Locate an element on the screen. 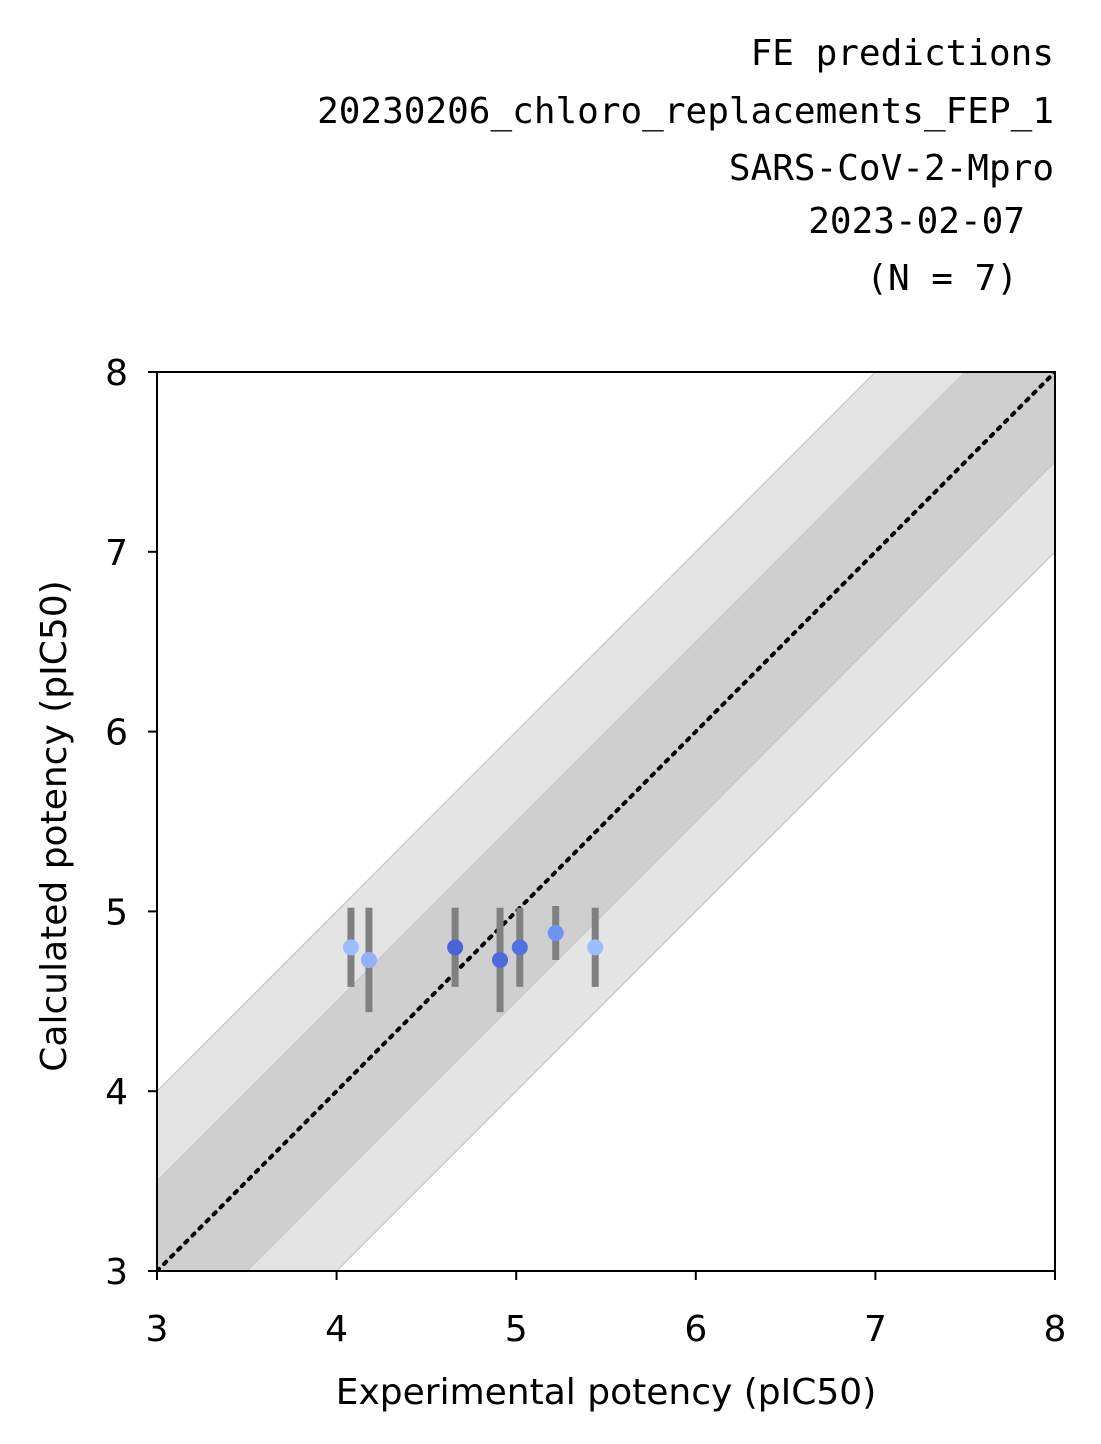 This screenshot has width=1101, height=1444. title-line-1: FE predictions is located at coordinates (902, 53).